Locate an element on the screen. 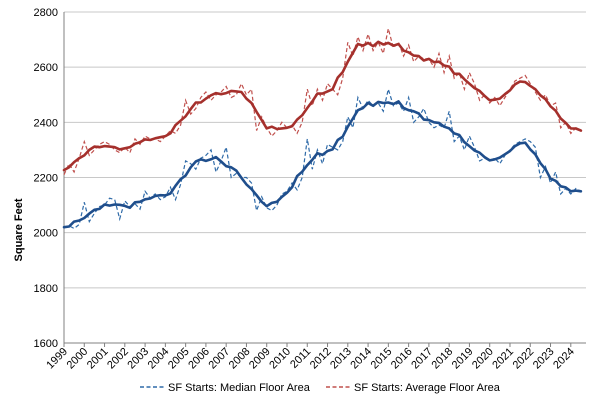 The height and width of the screenshot is (400, 600). x-tick-label: 2023 is located at coordinates (544, 359).